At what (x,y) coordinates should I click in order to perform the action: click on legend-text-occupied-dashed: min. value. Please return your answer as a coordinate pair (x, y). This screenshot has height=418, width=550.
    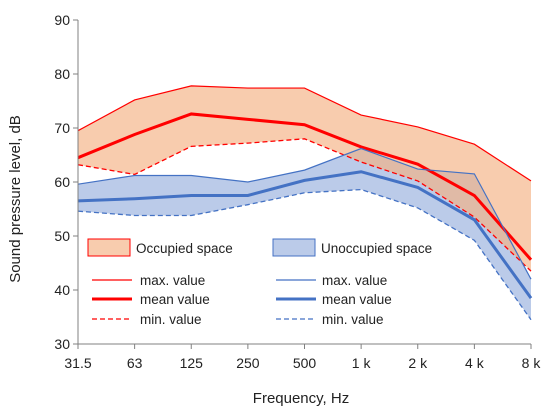
    Looking at the image, I should click on (171, 319).